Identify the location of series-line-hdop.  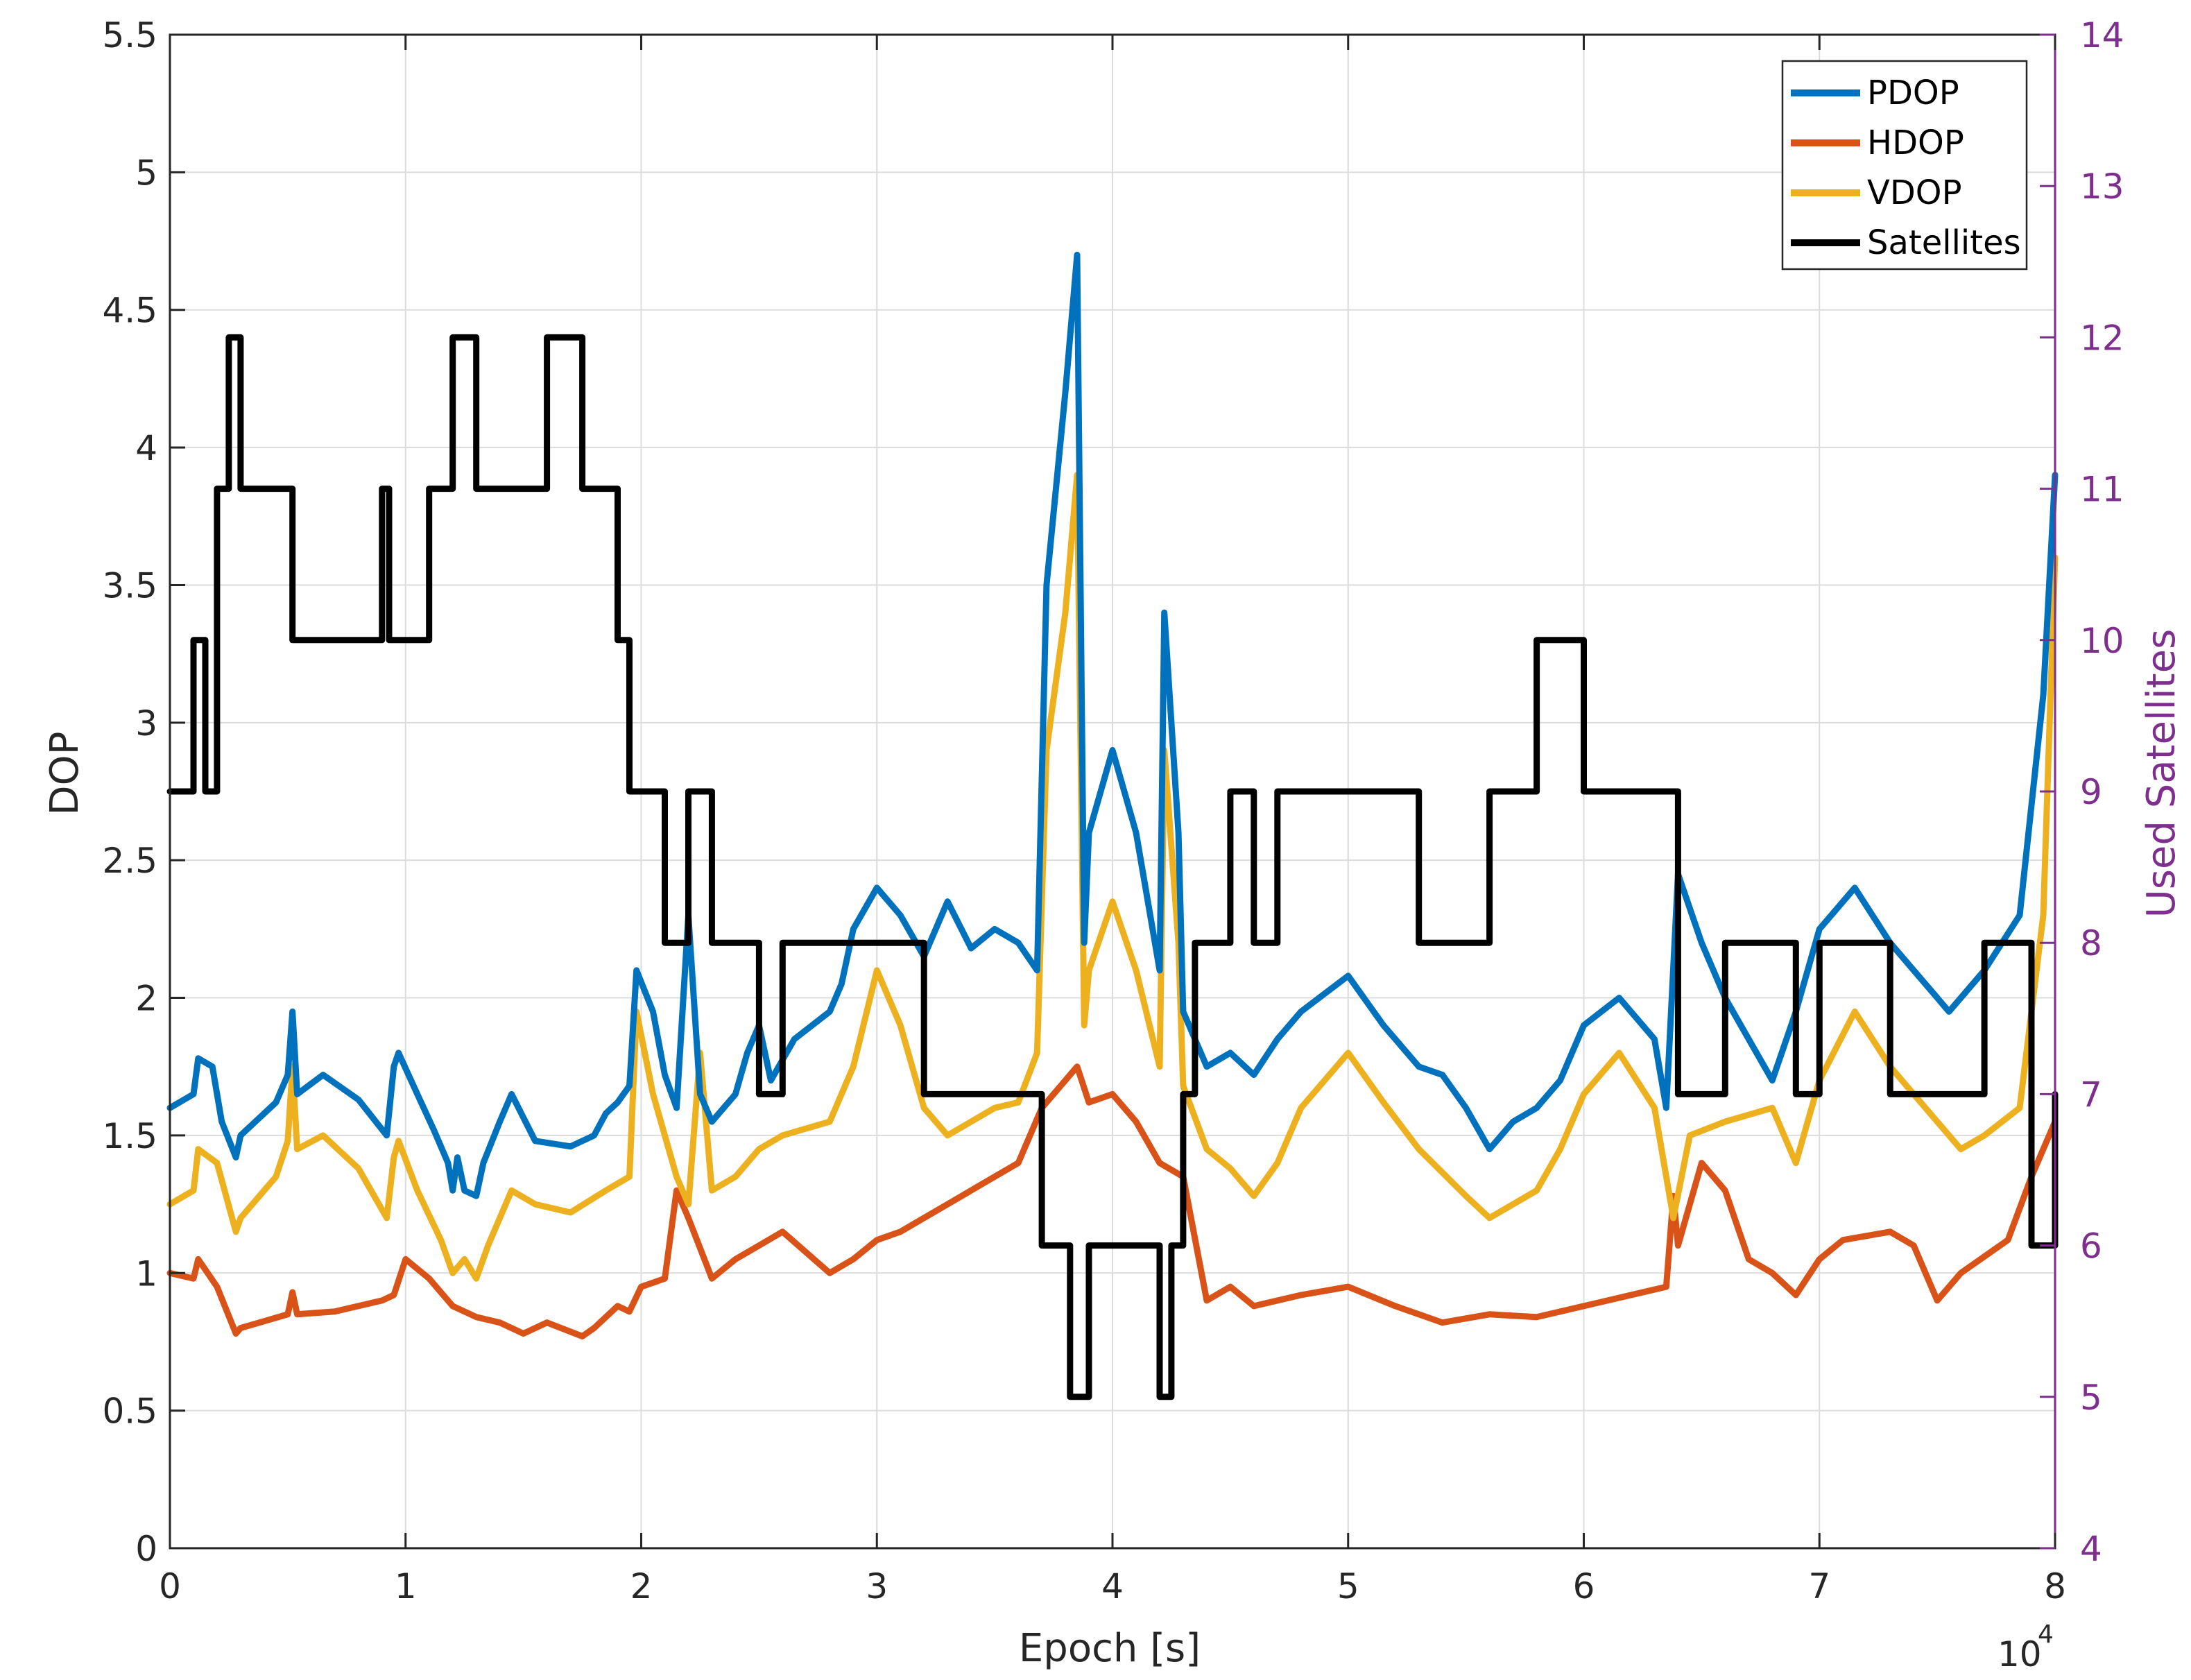
(1112, 1201).